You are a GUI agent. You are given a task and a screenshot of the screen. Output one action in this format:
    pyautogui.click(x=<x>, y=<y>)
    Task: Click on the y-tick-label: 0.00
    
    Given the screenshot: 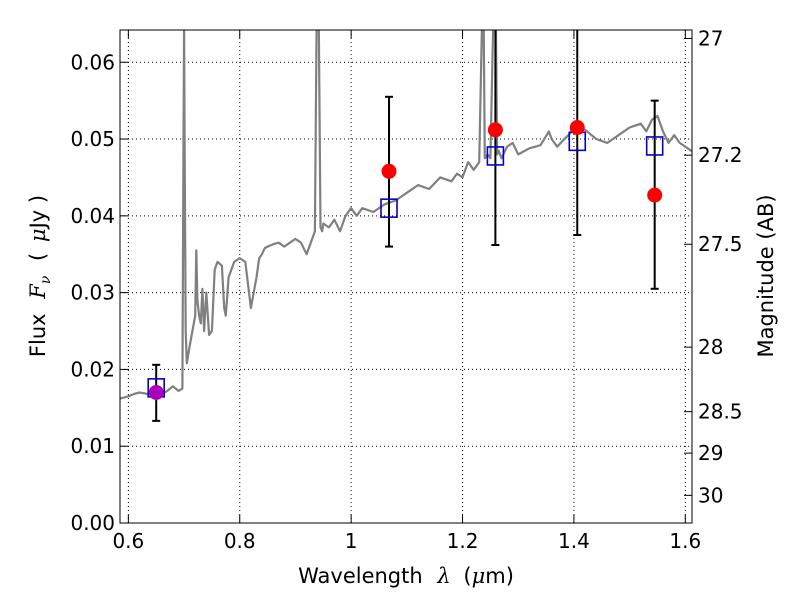 What is the action you would take?
    pyautogui.click(x=92, y=523)
    